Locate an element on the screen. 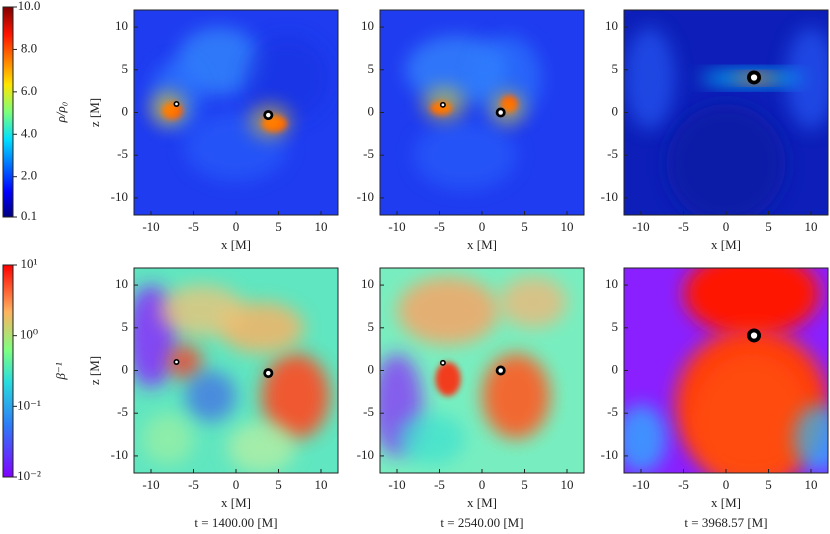  colorbar-tick-label: 8.0 is located at coordinates (29, 47).